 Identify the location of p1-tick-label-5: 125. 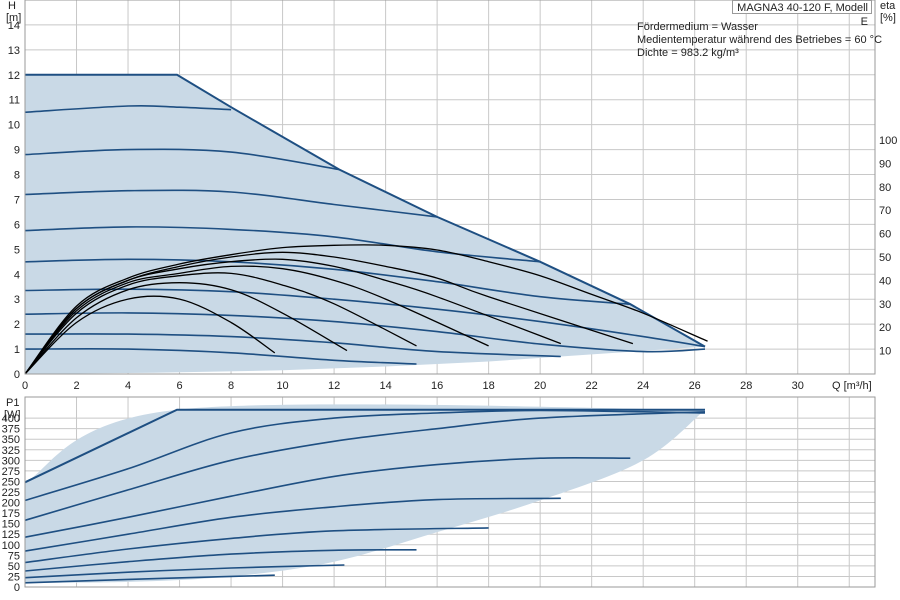
(11, 535).